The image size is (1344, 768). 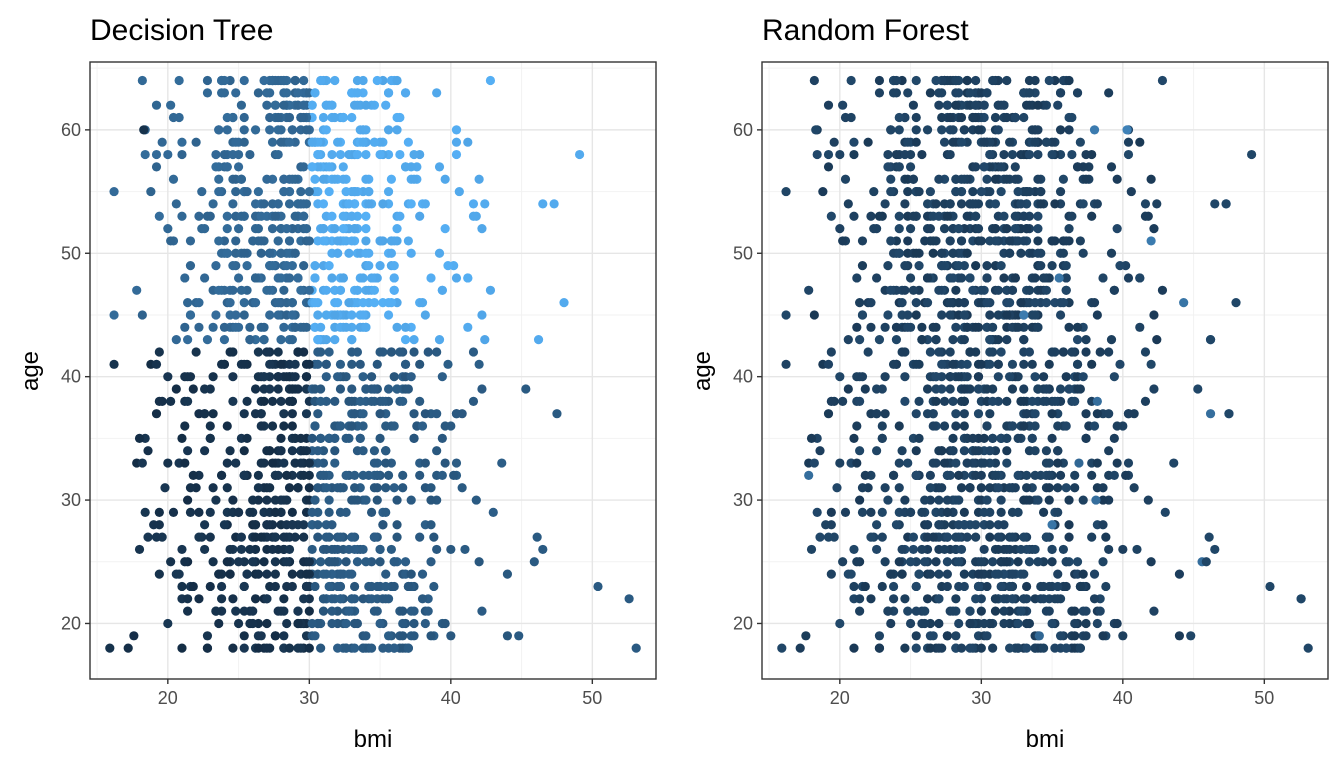 I want to click on decision-tree-x-axis-title: bmi, so click(x=373, y=739).